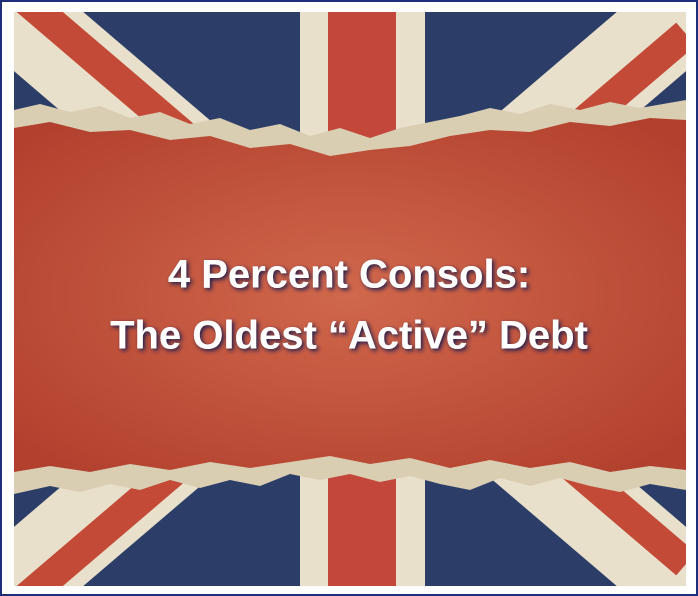  I want to click on title-line-2: The Oldest “Active” Debt, so click(349, 336).